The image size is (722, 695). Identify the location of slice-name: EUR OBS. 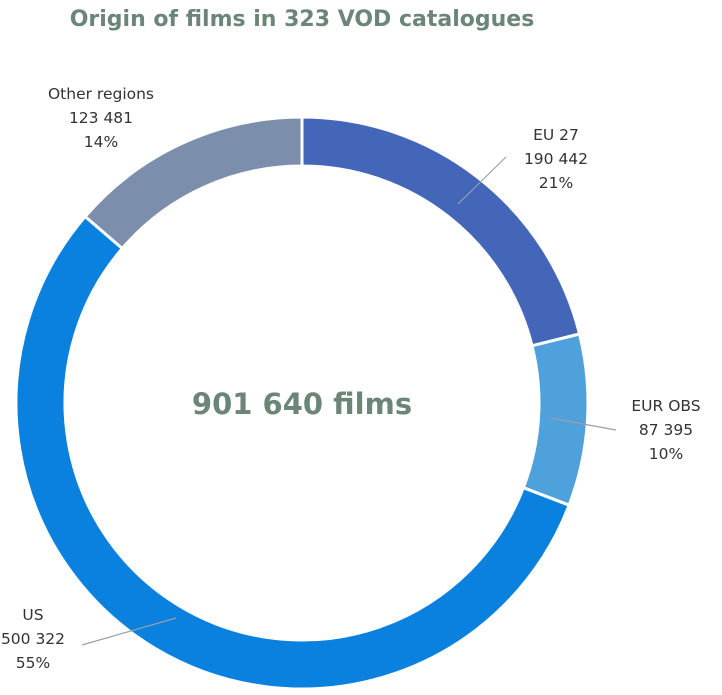
(665, 406).